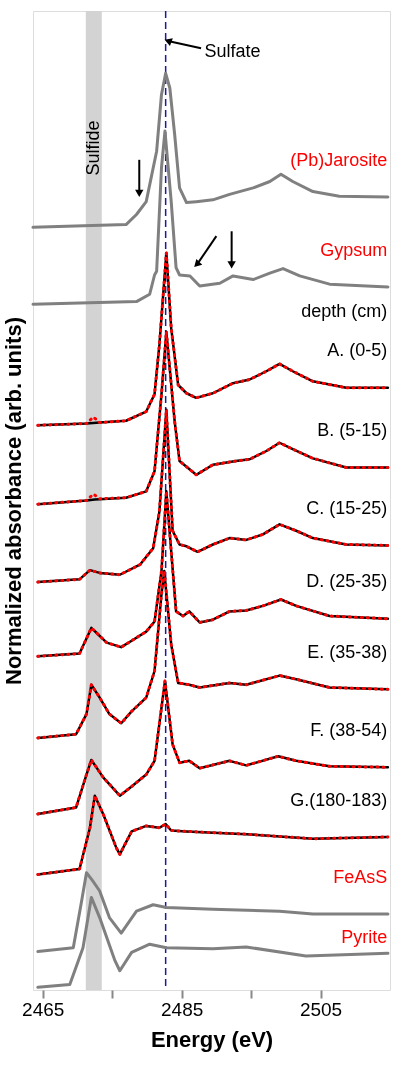 The height and width of the screenshot is (1073, 413). I want to click on series-label: C. (15-25), so click(347, 508).